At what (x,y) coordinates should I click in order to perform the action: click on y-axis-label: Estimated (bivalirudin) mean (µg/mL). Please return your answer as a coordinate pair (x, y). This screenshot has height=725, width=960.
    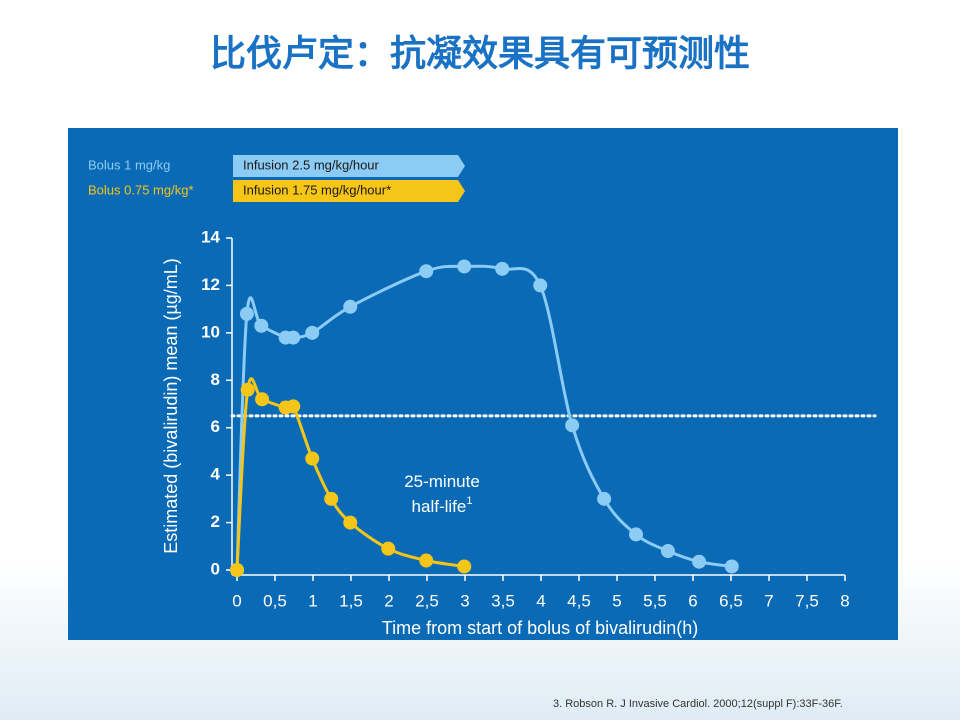
    Looking at the image, I should click on (171, 405).